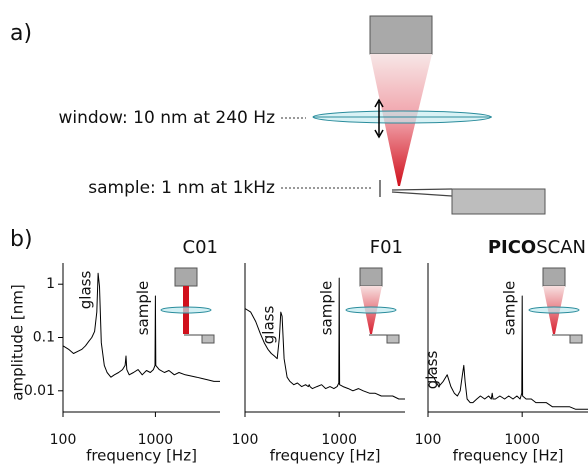 This screenshot has width=588, height=466. What do you see at coordinates (561, 247) in the screenshot?
I see `title-part: SCAN` at bounding box center [561, 247].